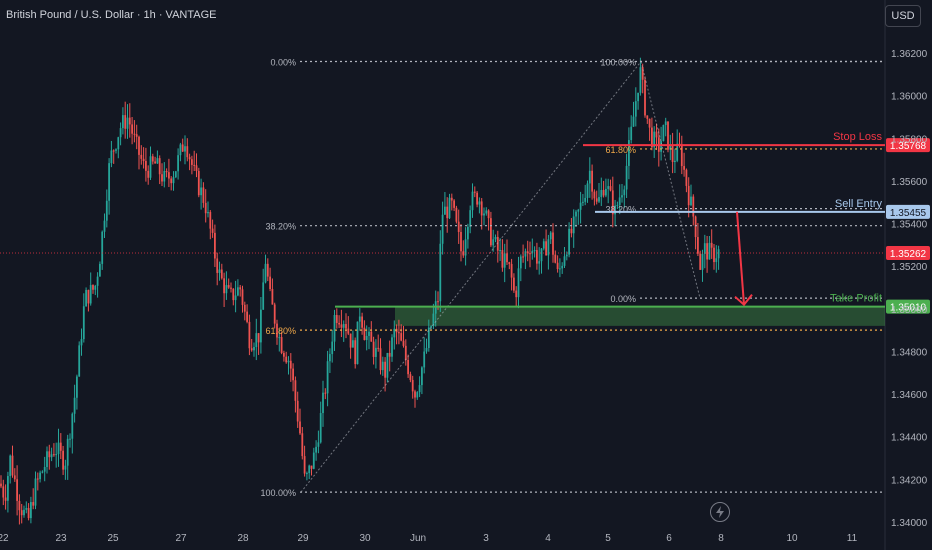  I want to click on x-tick-label: 25, so click(113, 538).